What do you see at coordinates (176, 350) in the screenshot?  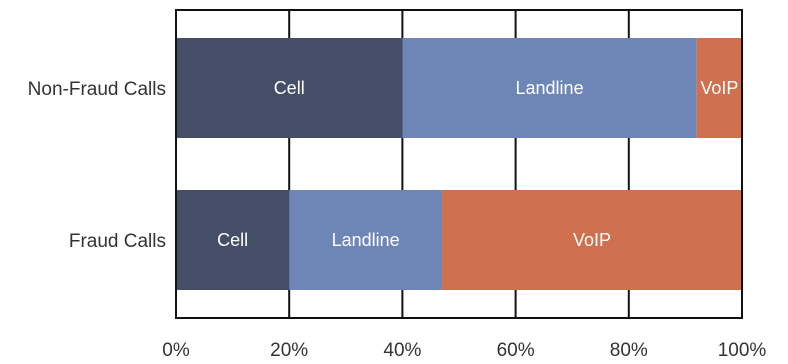 I see `x-tick-0-pct: 0%` at bounding box center [176, 350].